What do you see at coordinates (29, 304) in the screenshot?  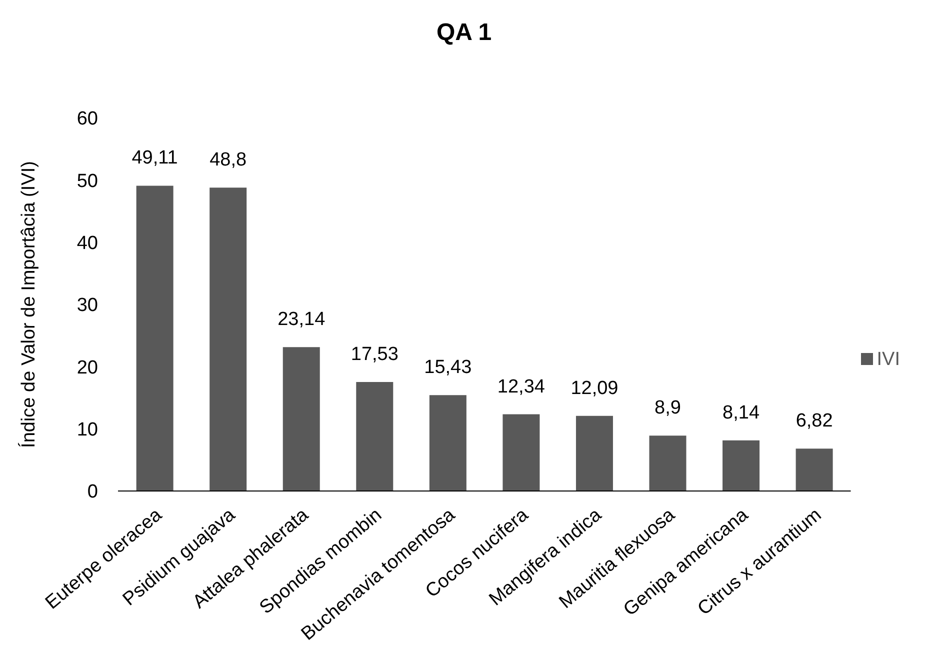 I see `y-axis-title: Índice de Valor de Importâcia (IVI)` at bounding box center [29, 304].